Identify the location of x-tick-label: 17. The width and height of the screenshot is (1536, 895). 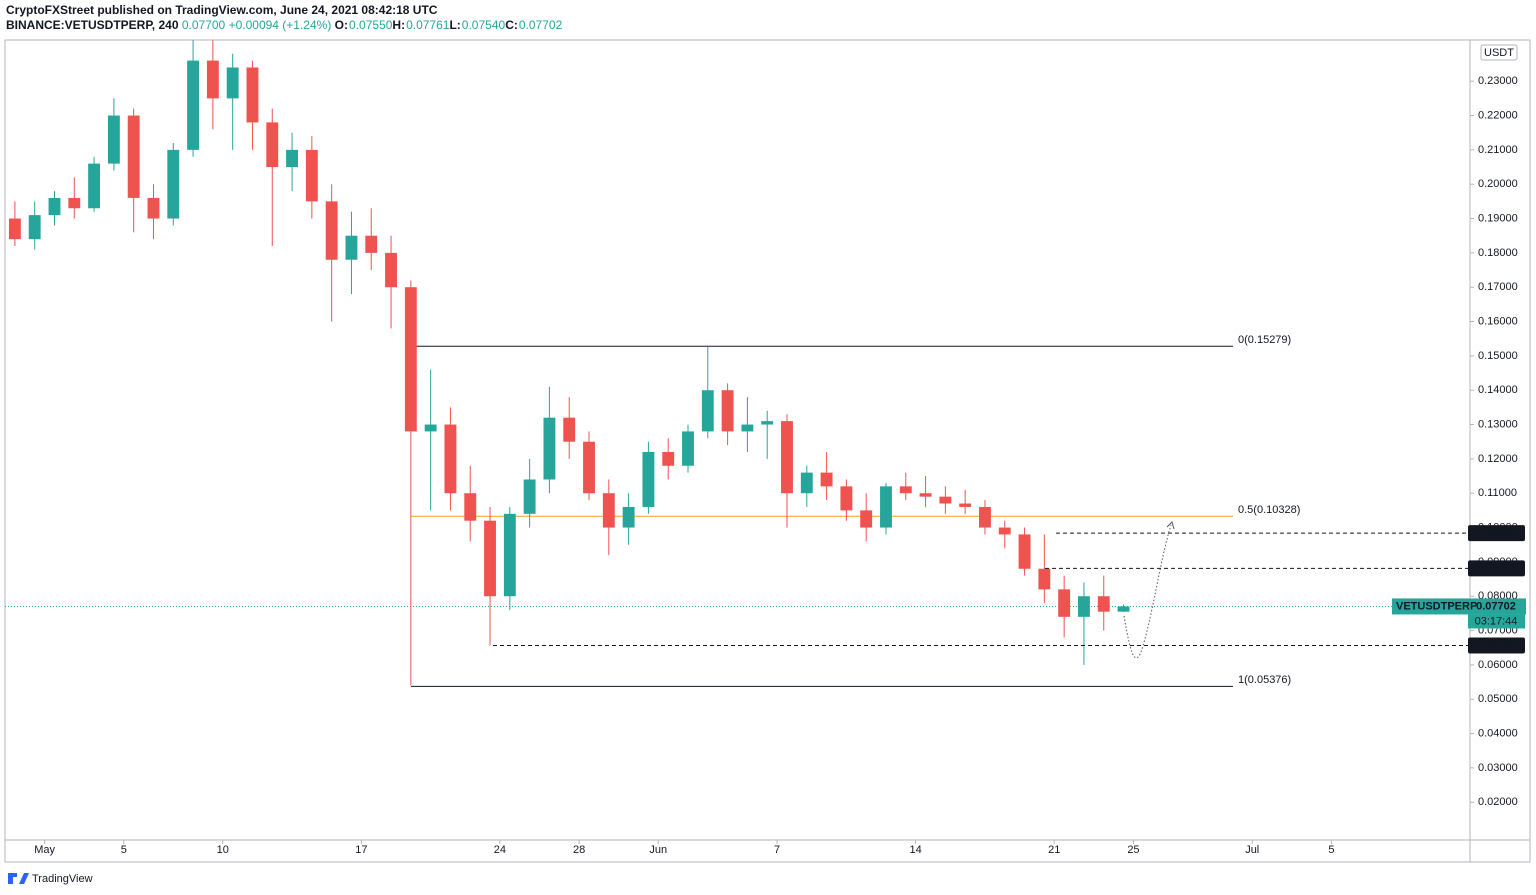
(361, 850).